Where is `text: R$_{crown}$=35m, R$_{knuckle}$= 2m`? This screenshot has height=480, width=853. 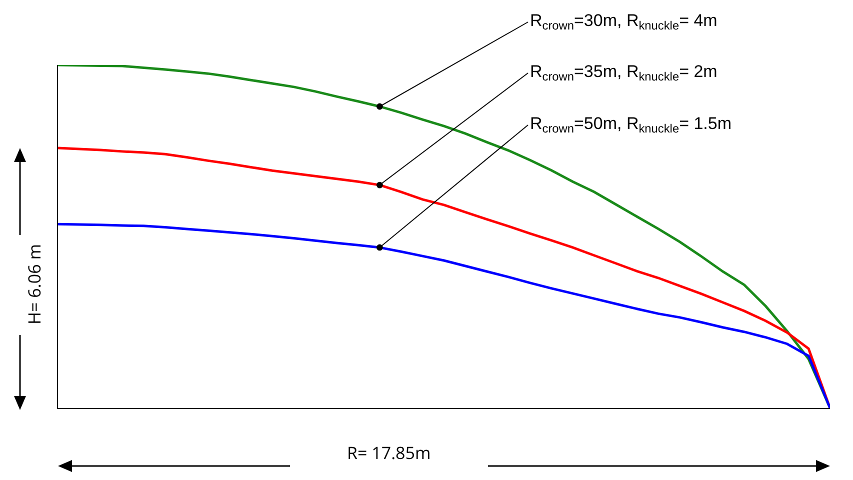
text: R$_{crown}$=35m, R$_{knuckle}$= 2m is located at coordinates (624, 73).